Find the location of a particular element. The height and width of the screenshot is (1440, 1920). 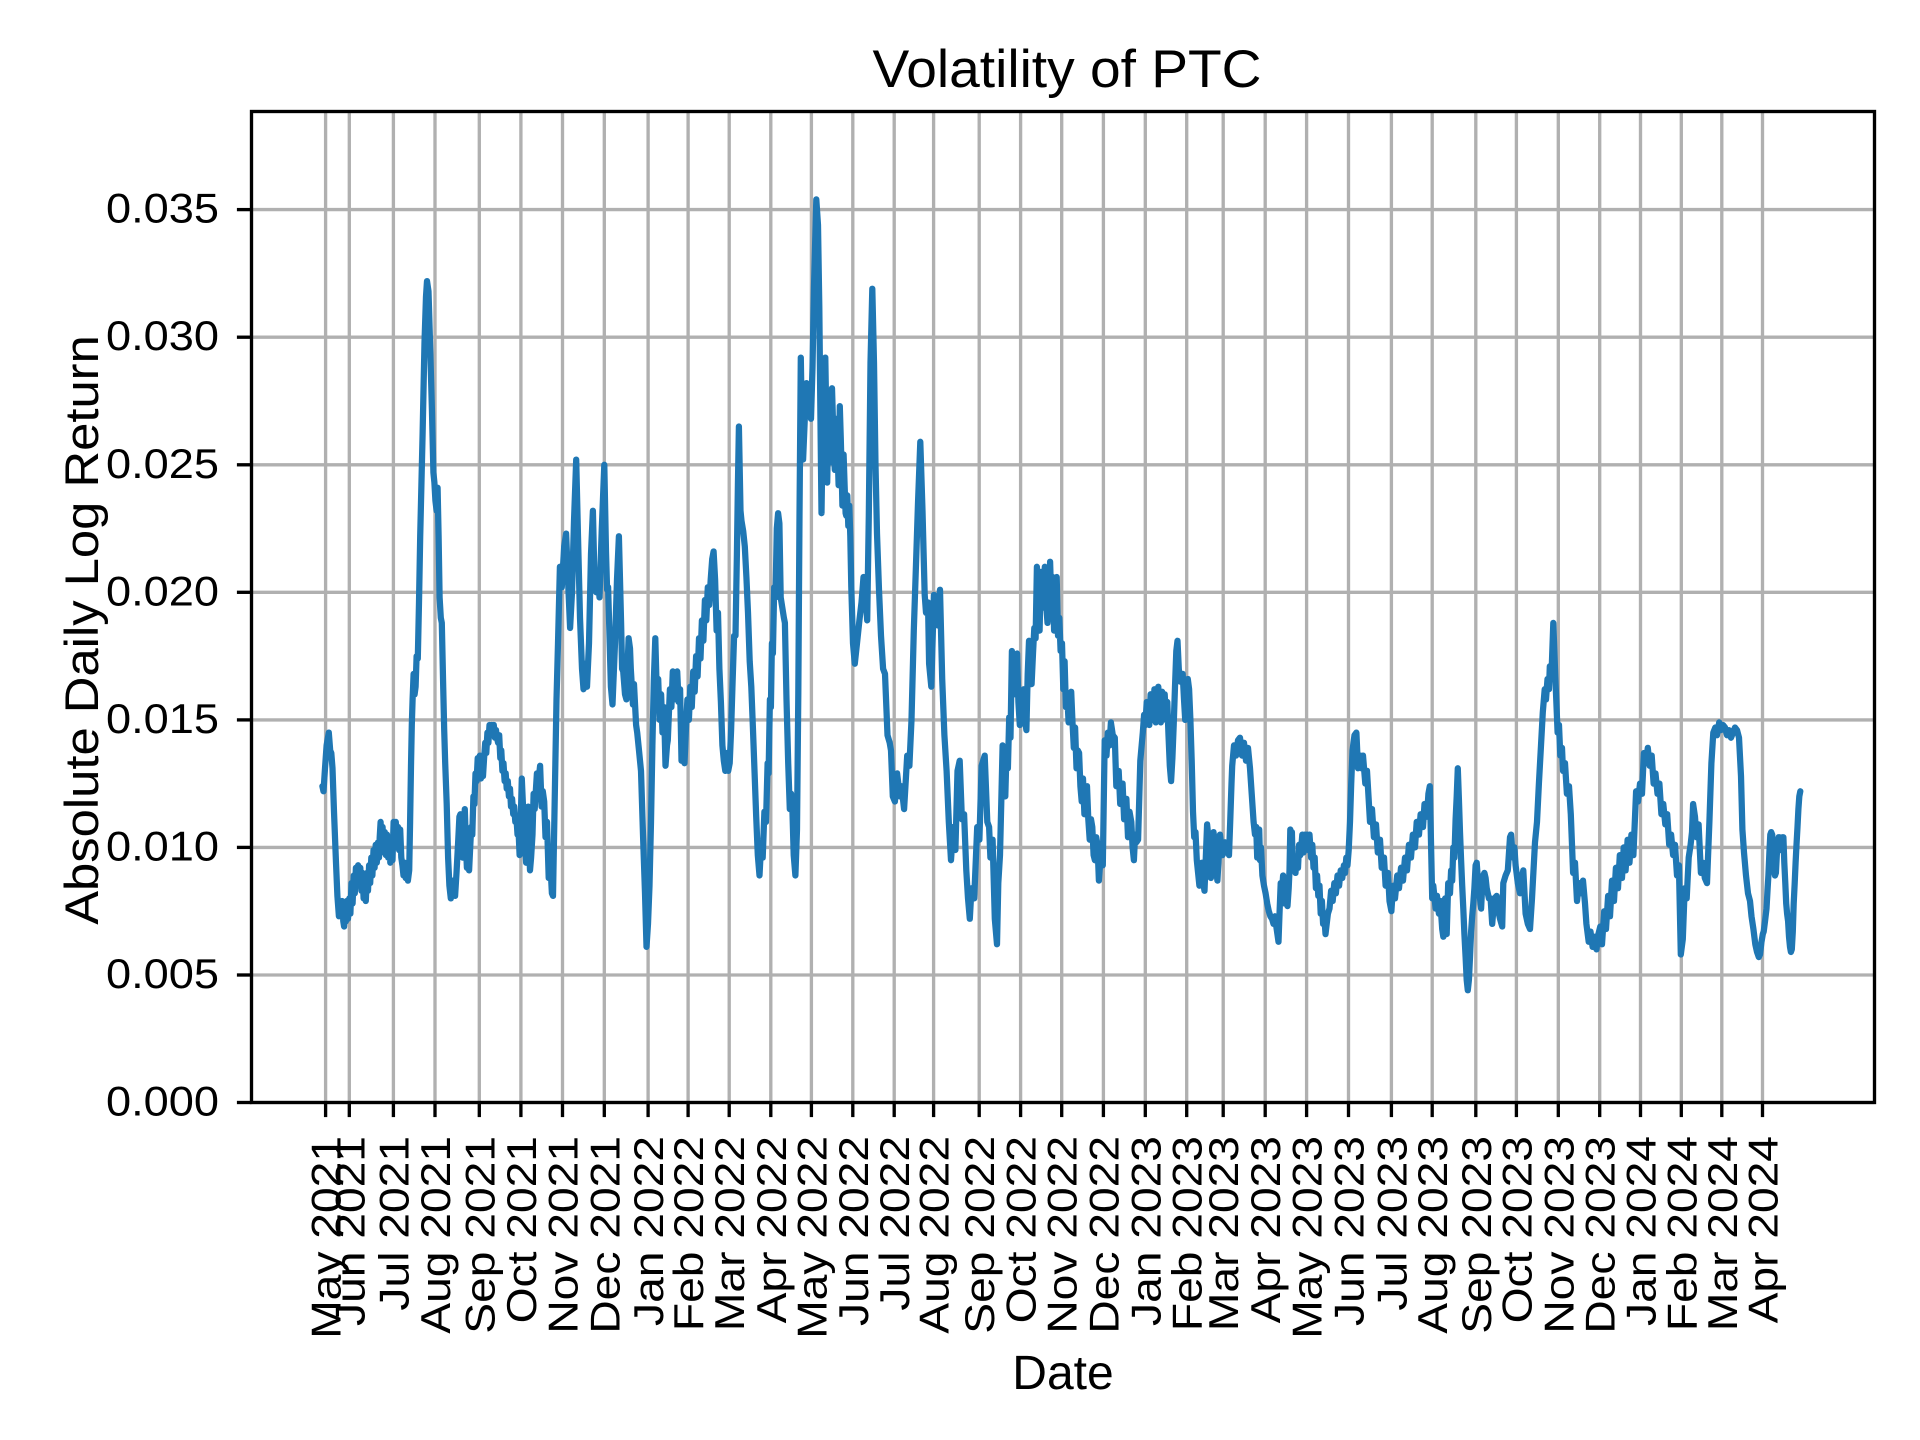

svg-text: Oct 2021 is located at coordinates (522, 1229).